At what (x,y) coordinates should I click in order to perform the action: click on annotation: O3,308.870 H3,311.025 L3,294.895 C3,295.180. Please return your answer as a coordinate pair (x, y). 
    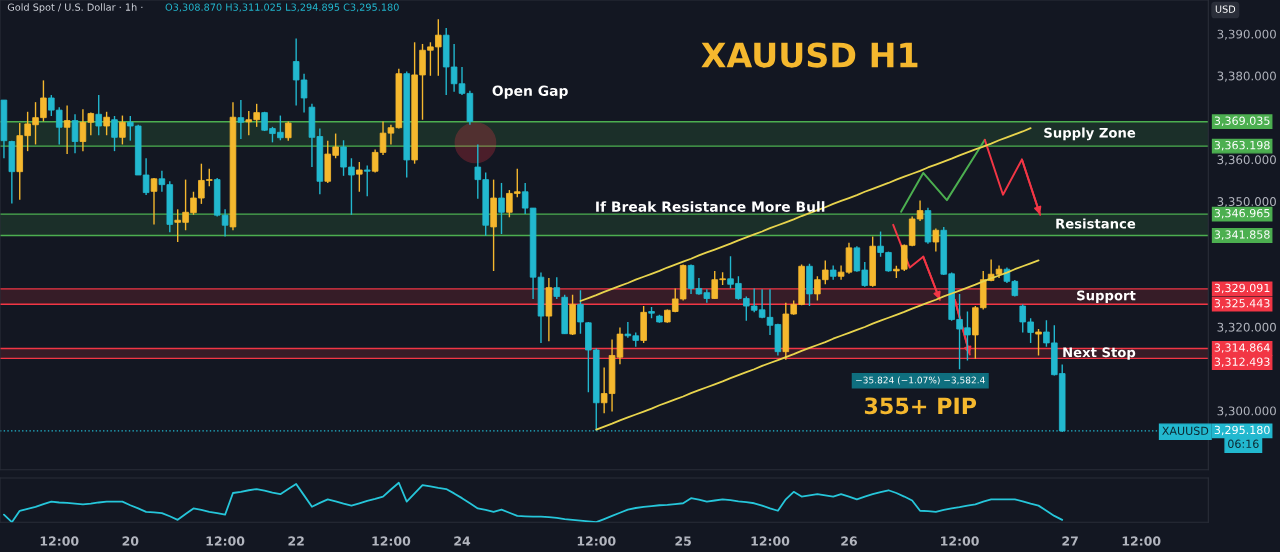
    Looking at the image, I should click on (282, 7).